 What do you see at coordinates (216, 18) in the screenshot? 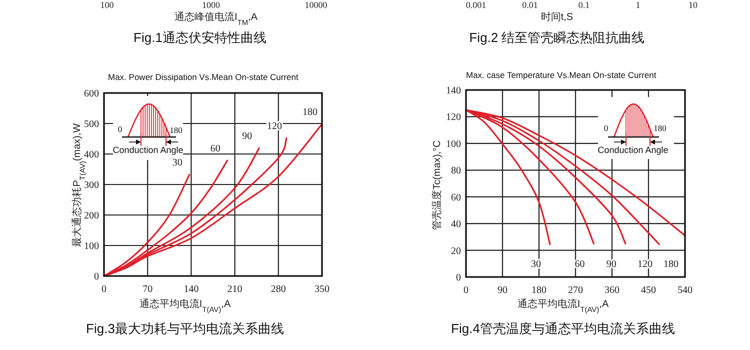
I see `text: 通态峰值电流I$_{TM}$,A` at bounding box center [216, 18].